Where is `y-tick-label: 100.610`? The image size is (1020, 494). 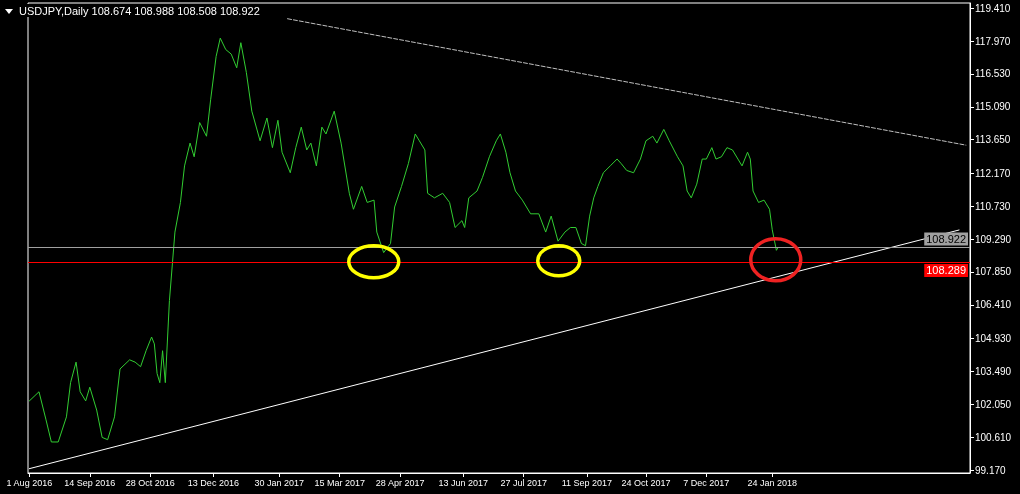
y-tick-label: 100.610 is located at coordinates (993, 437).